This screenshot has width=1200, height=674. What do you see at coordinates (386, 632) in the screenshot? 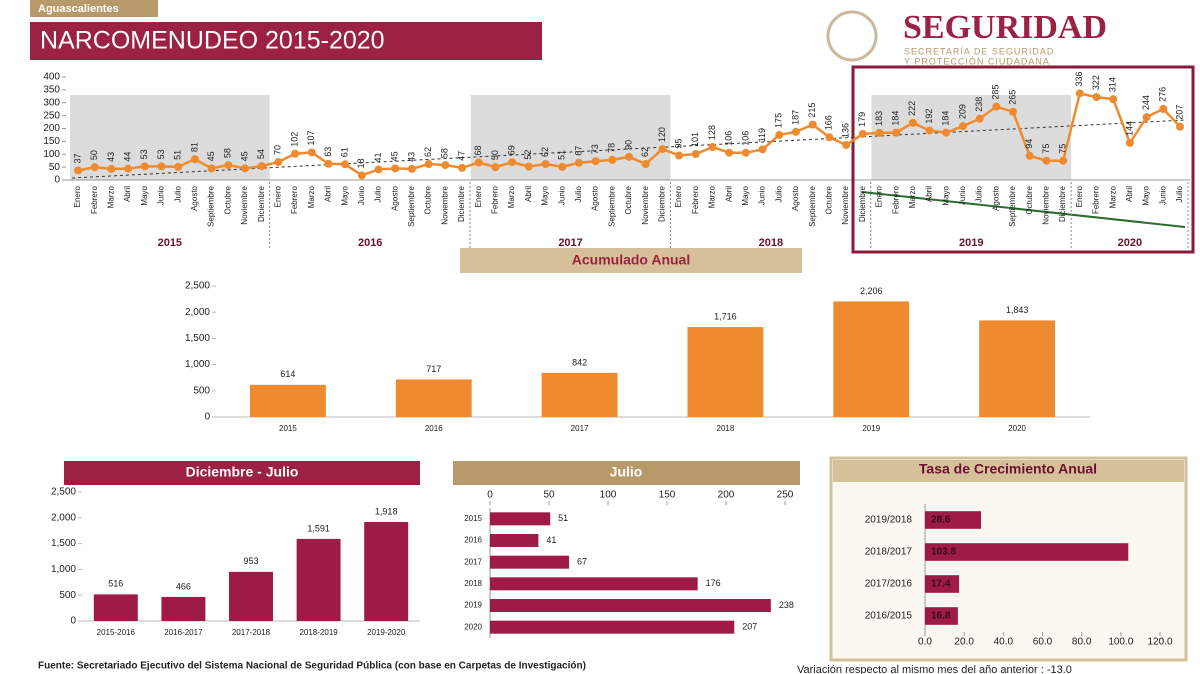
I see `x-tick-label: 2019-2020` at bounding box center [386, 632].